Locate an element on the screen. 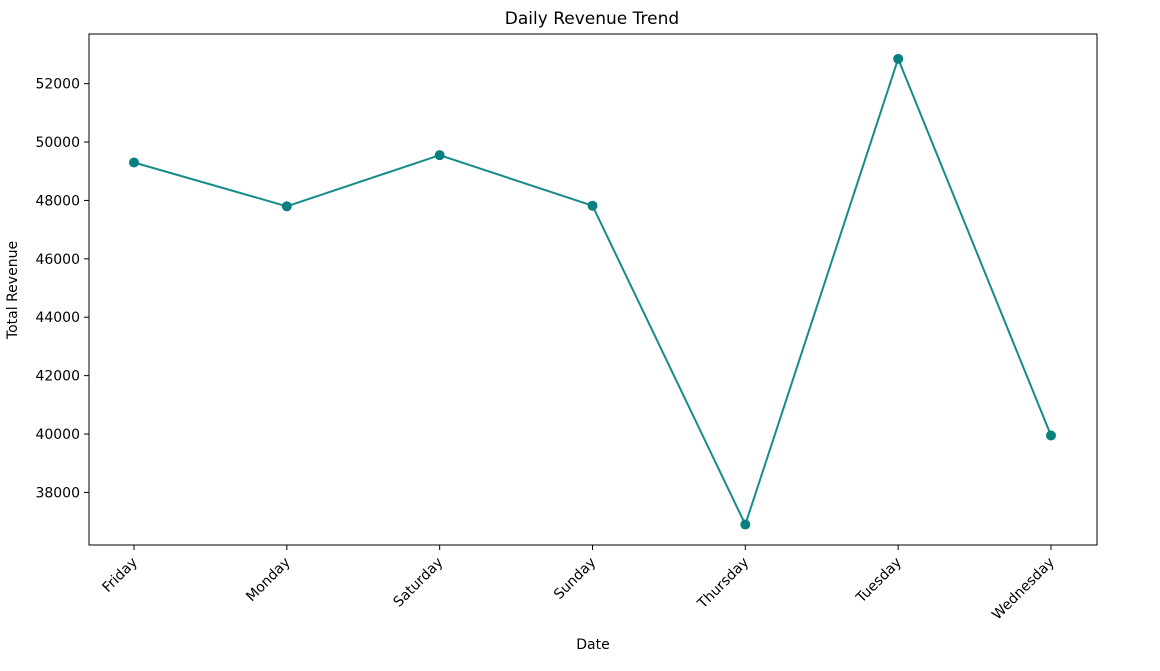 This screenshot has width=1160, height=671. x-tick-label: Monday is located at coordinates (268, 580).